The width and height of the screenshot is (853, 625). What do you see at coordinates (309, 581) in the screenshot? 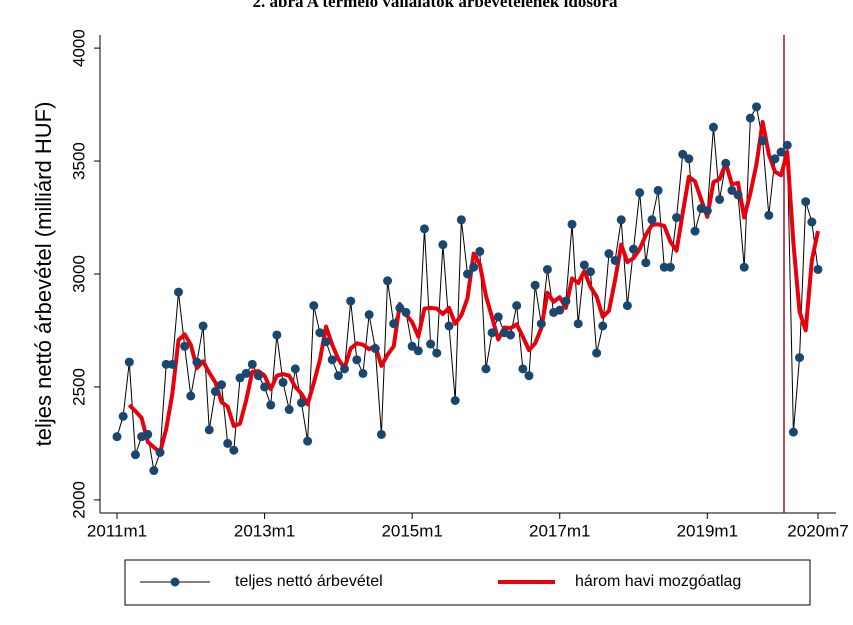
I see `legend-label: teljes nettó árbevétel` at bounding box center [309, 581].